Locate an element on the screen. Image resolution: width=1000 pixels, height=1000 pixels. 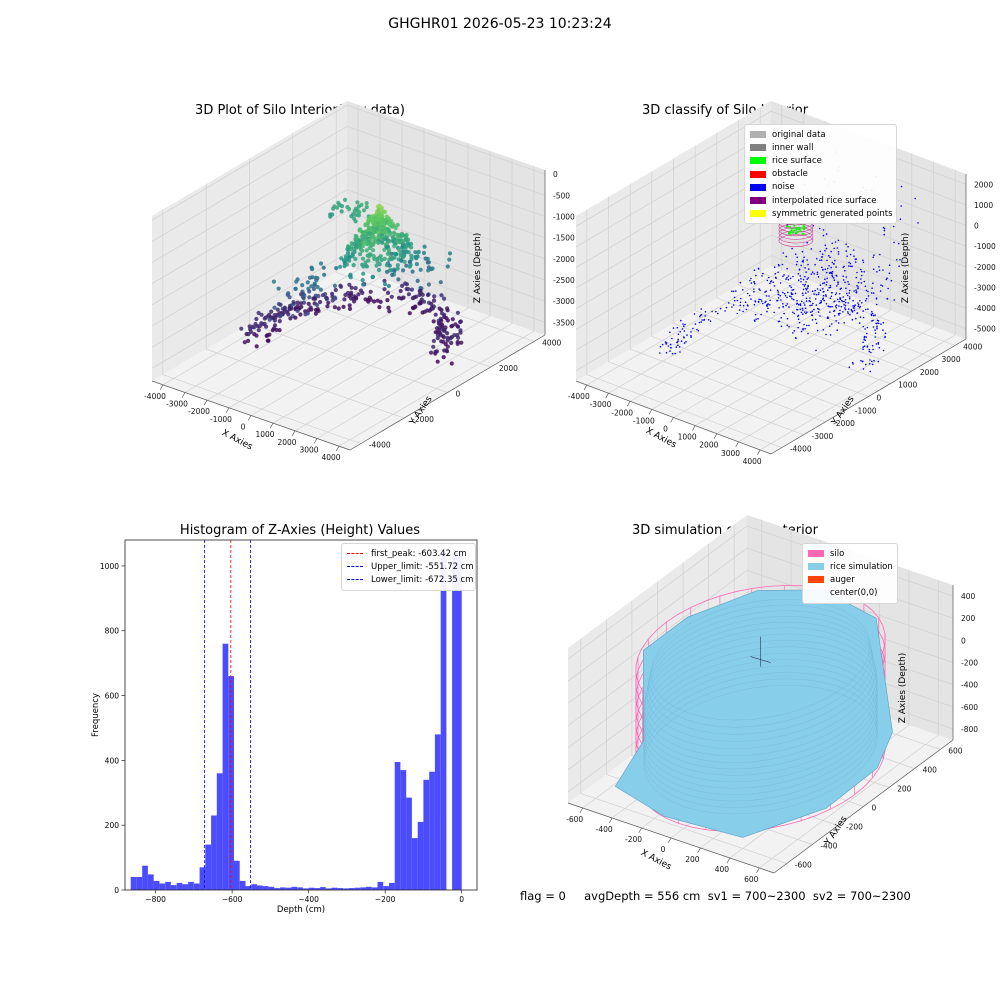
y-tick-label: 600 is located at coordinates (112, 696).